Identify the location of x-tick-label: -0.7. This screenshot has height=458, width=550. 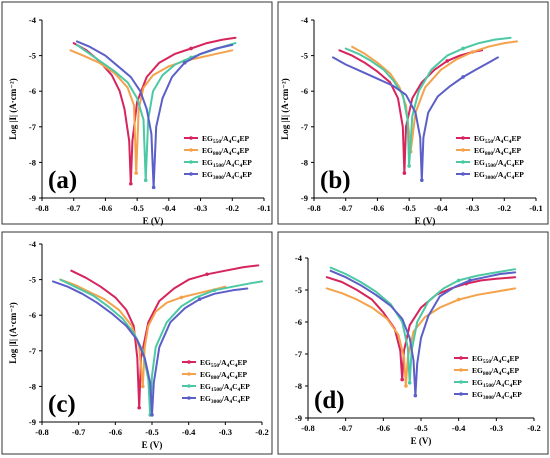
(74, 208).